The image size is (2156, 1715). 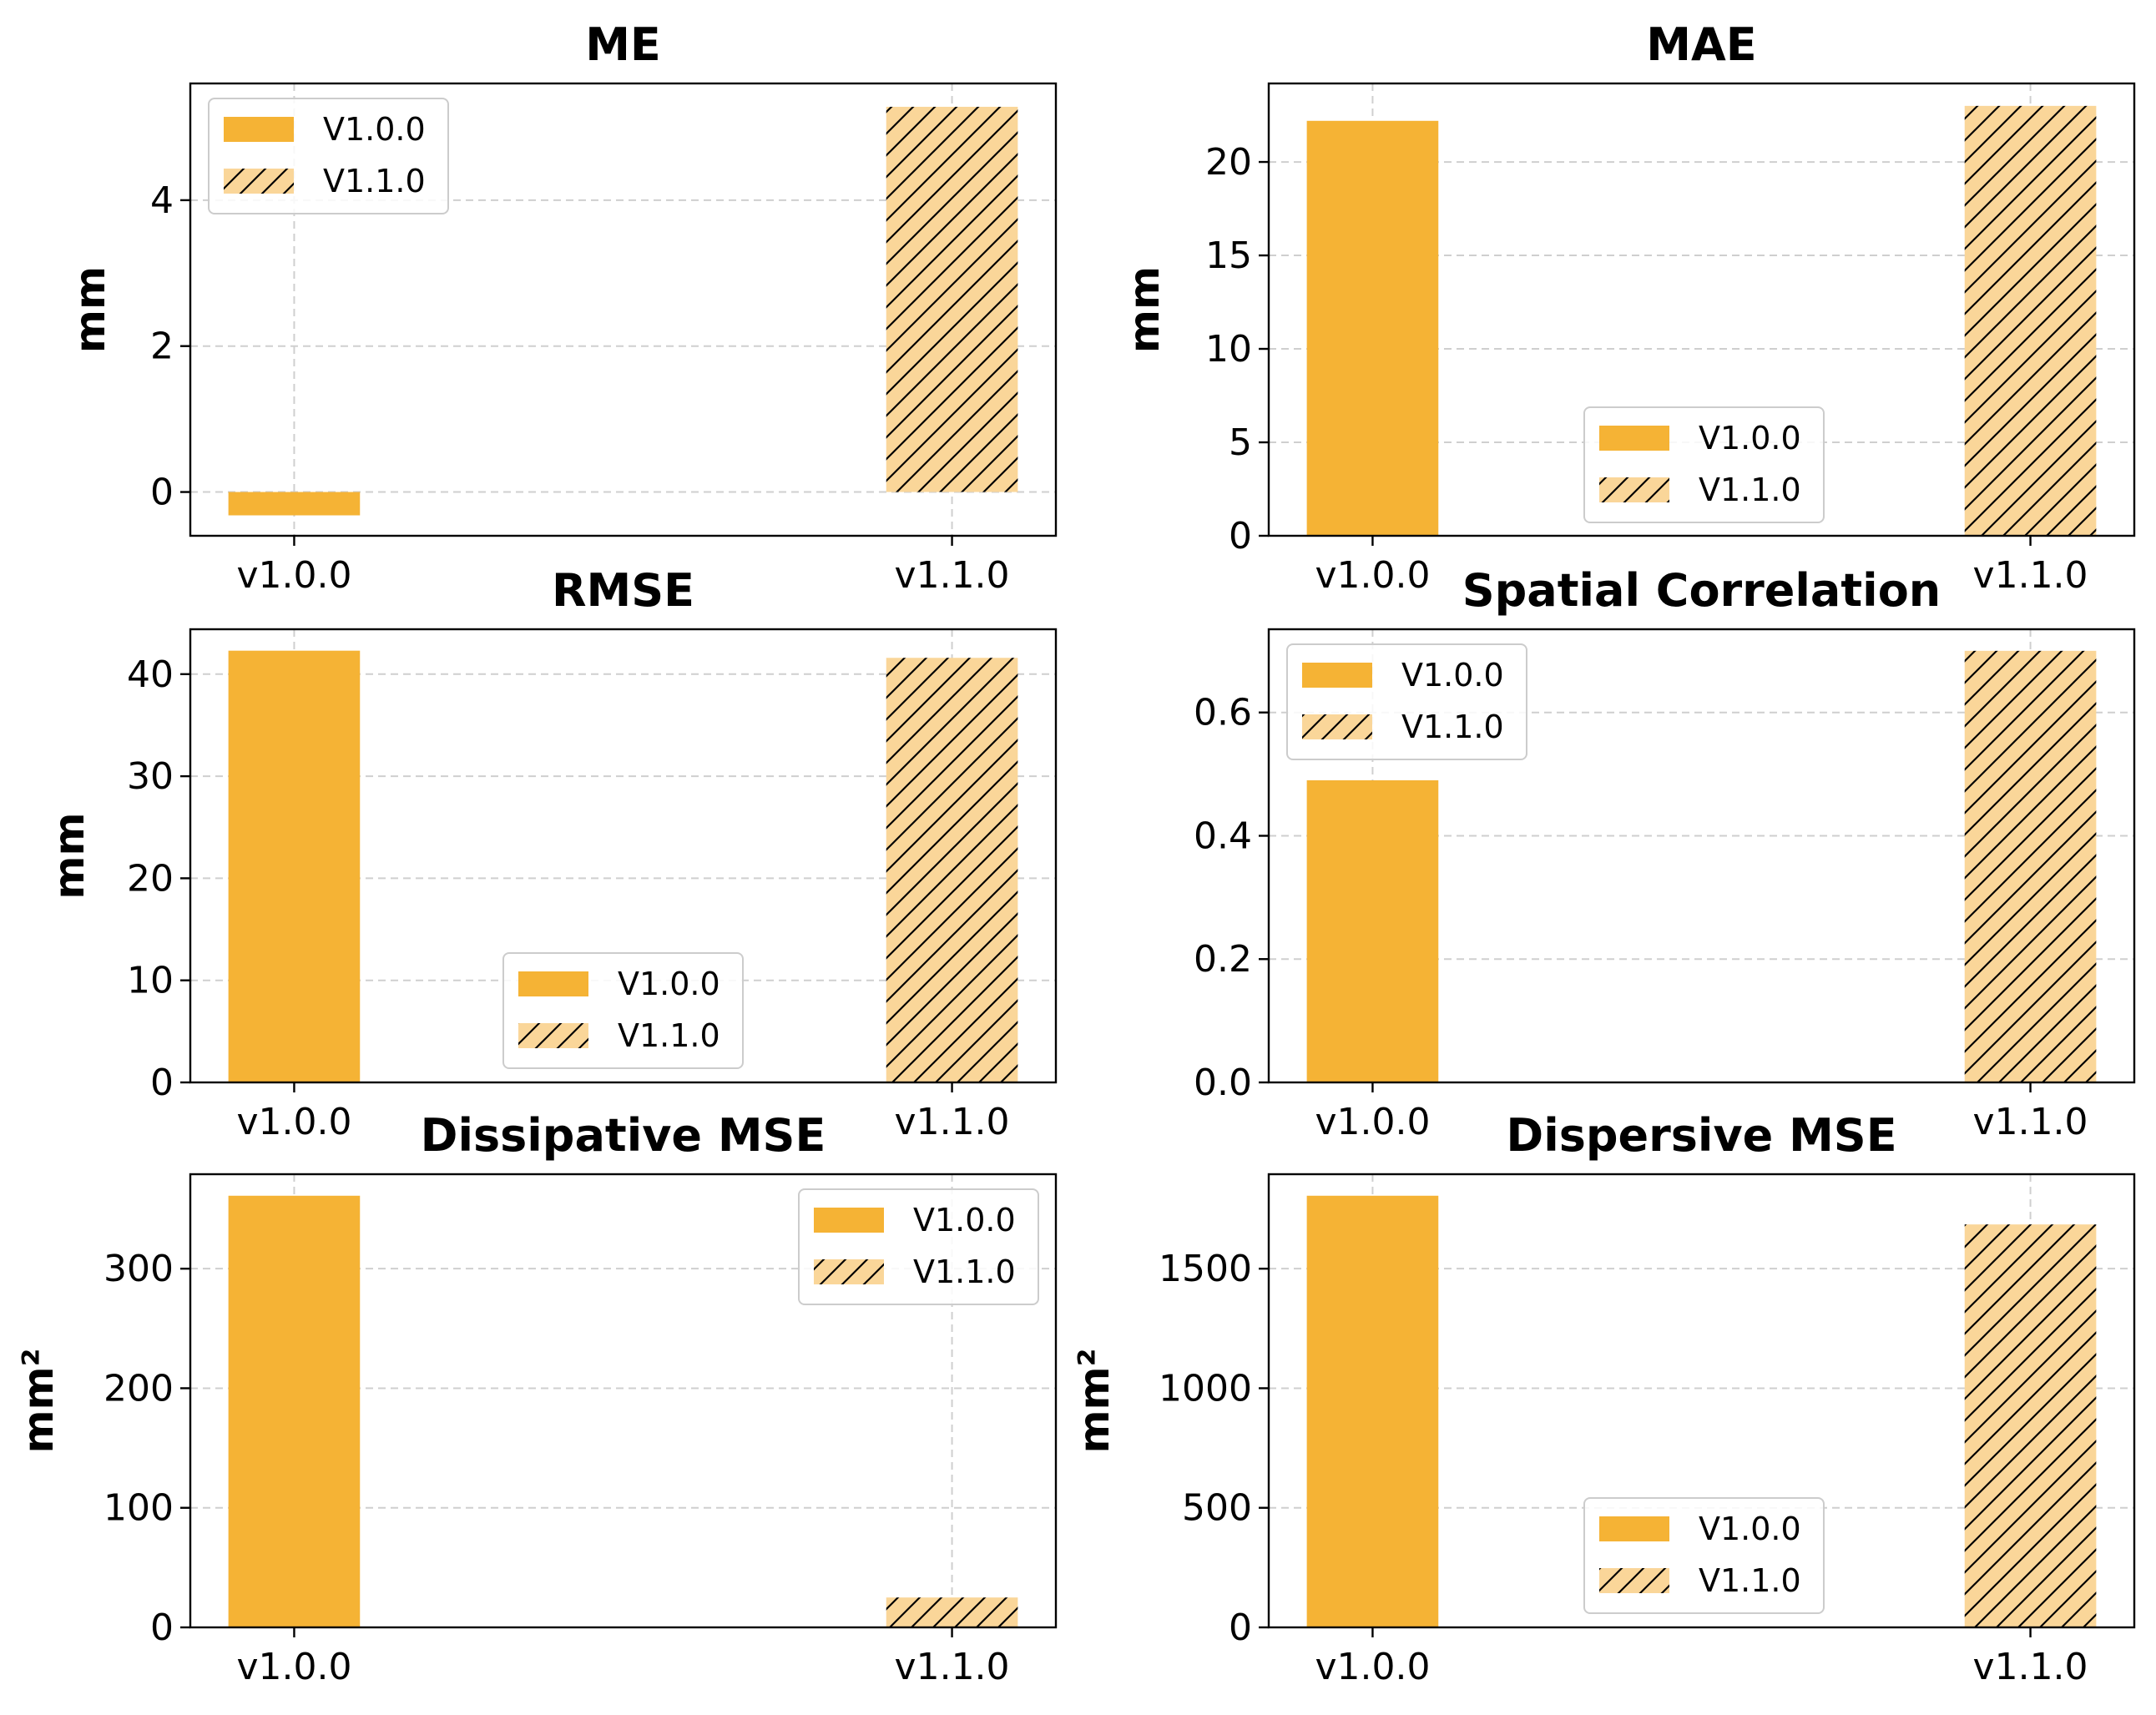 I want to click on y-tick-label: 15, so click(x=1228, y=256).